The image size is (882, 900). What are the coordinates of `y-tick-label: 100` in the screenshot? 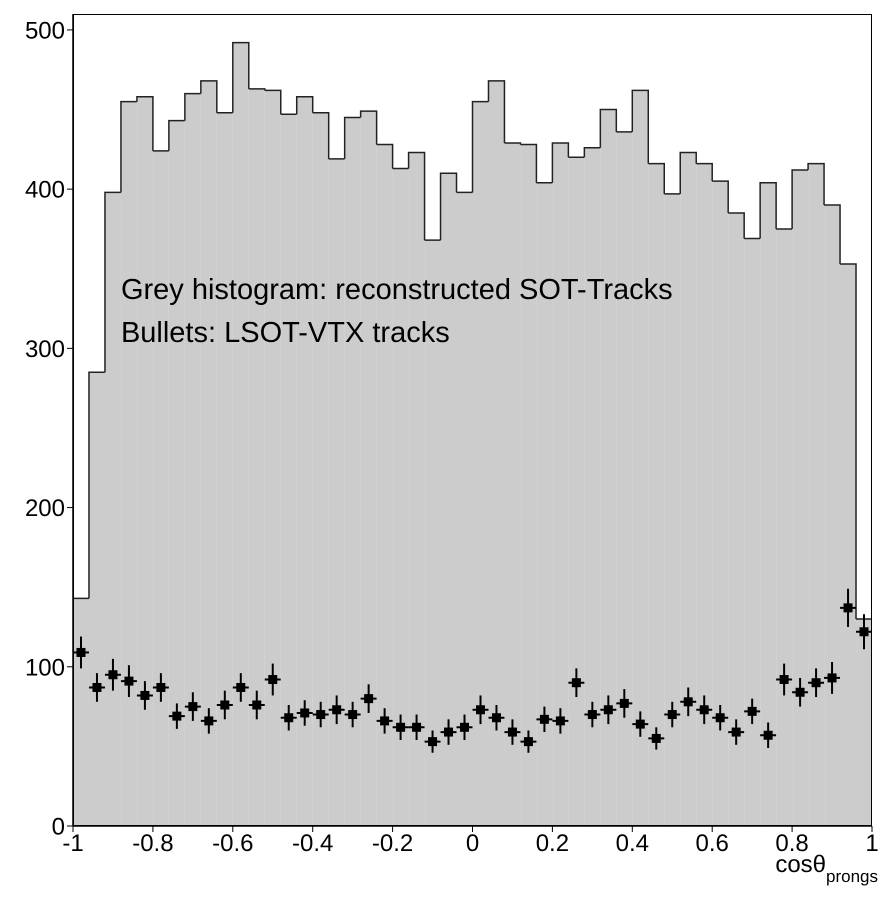 It's located at (44, 668).